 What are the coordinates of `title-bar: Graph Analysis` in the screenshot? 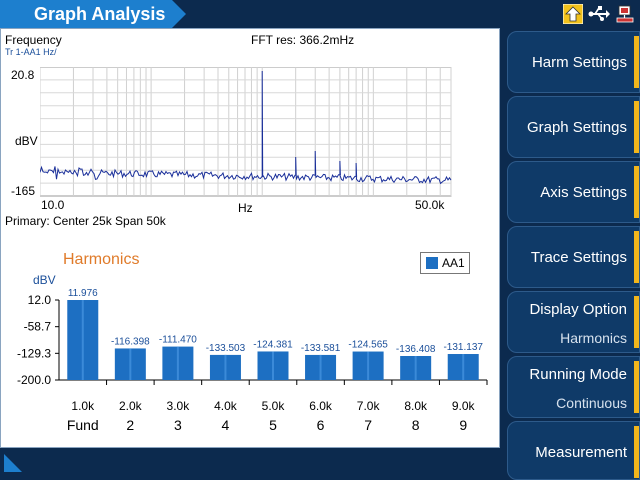 It's located at (320, 14).